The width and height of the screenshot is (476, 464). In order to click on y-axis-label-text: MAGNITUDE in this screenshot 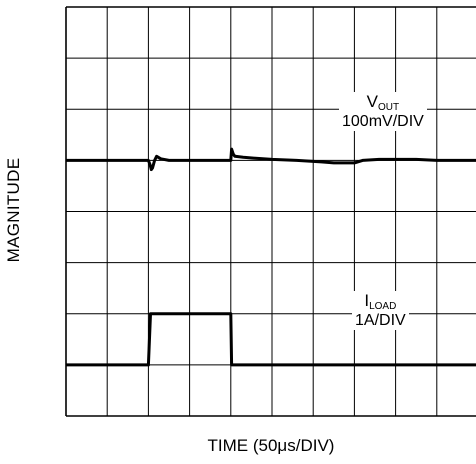, I will do `click(13, 210)`.